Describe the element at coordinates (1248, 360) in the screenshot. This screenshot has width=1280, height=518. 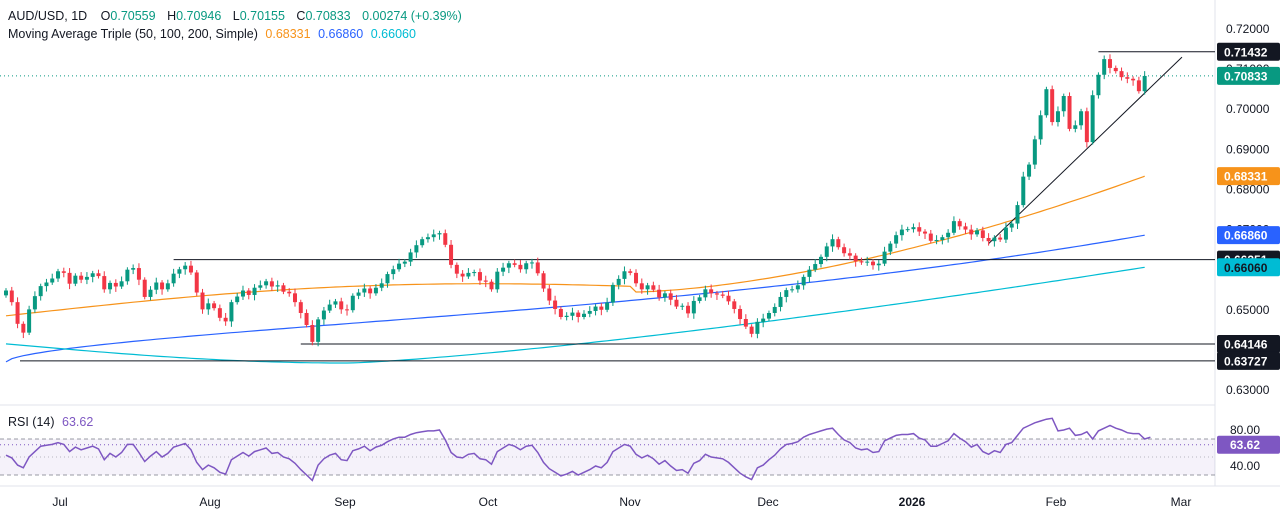
I see `price-badge` at that location.